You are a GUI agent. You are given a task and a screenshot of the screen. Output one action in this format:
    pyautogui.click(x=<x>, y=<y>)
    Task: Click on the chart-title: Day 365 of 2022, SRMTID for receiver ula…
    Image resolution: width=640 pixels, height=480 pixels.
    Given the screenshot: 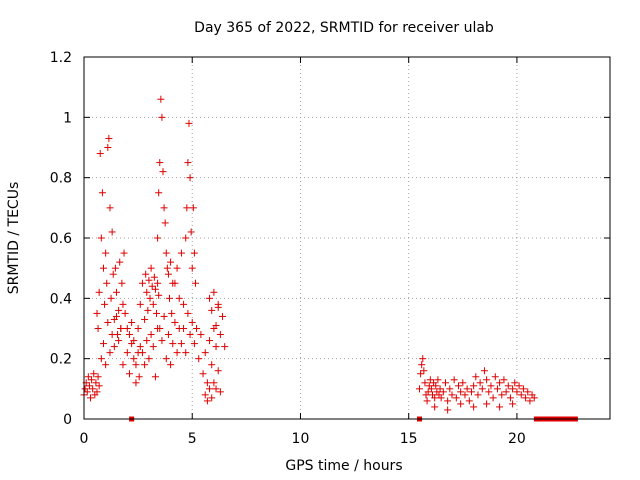 What is the action you would take?
    pyautogui.click(x=344, y=28)
    